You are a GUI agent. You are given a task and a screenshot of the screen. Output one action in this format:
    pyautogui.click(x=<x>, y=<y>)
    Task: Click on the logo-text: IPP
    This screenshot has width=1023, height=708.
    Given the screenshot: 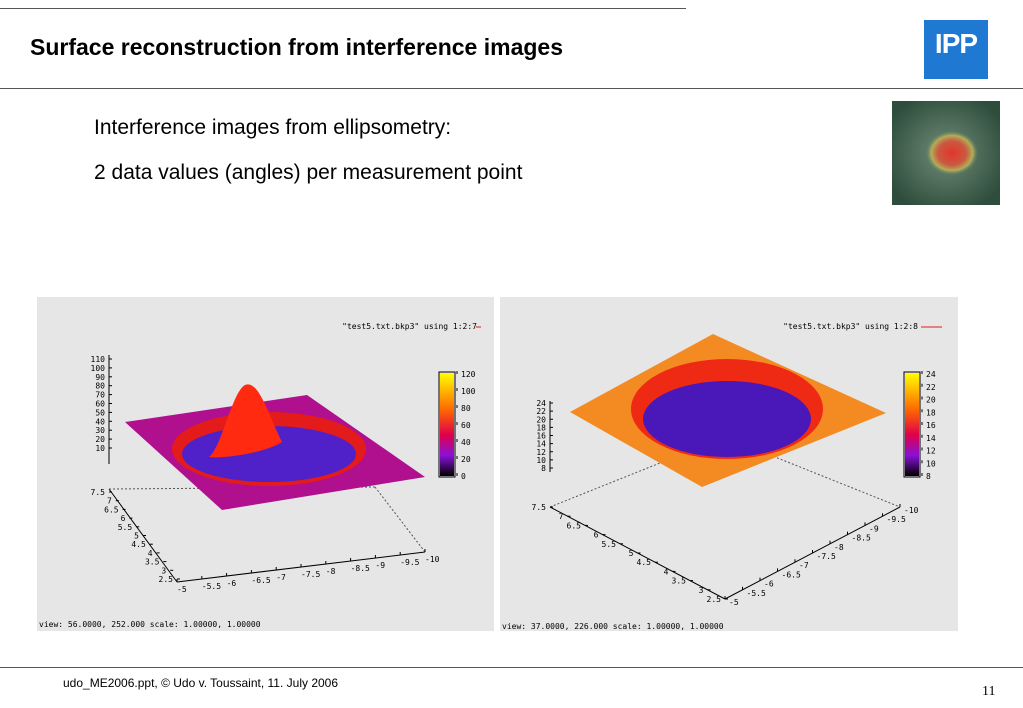 What is the action you would take?
    pyautogui.click(x=956, y=43)
    